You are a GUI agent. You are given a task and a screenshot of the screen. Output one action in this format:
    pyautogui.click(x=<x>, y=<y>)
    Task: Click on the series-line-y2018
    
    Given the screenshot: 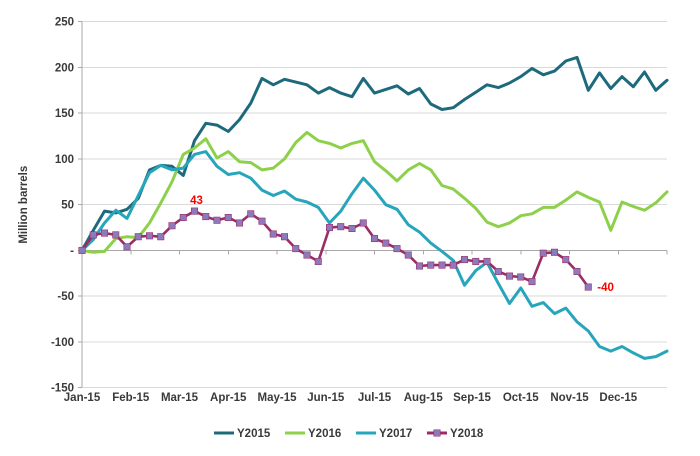 What is the action you would take?
    pyautogui.click(x=335, y=249)
    